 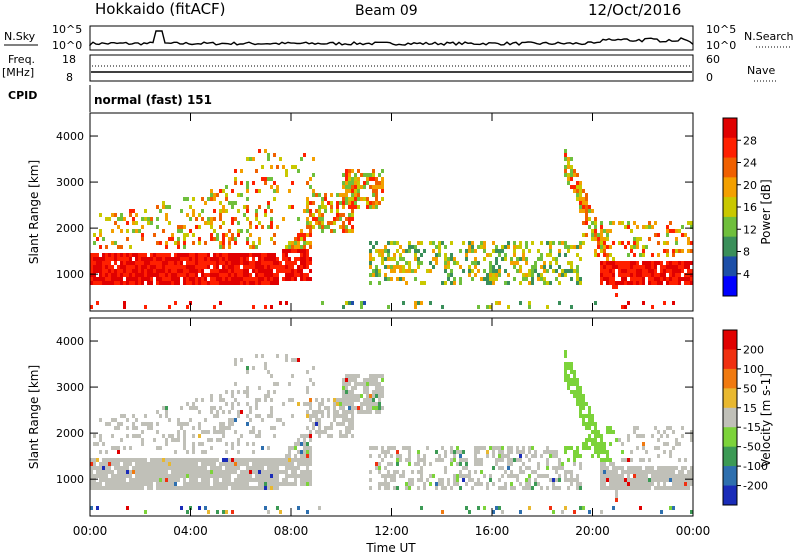 What do you see at coordinates (70, 341) in the screenshot?
I see `y-tick-label: 4000` at bounding box center [70, 341].